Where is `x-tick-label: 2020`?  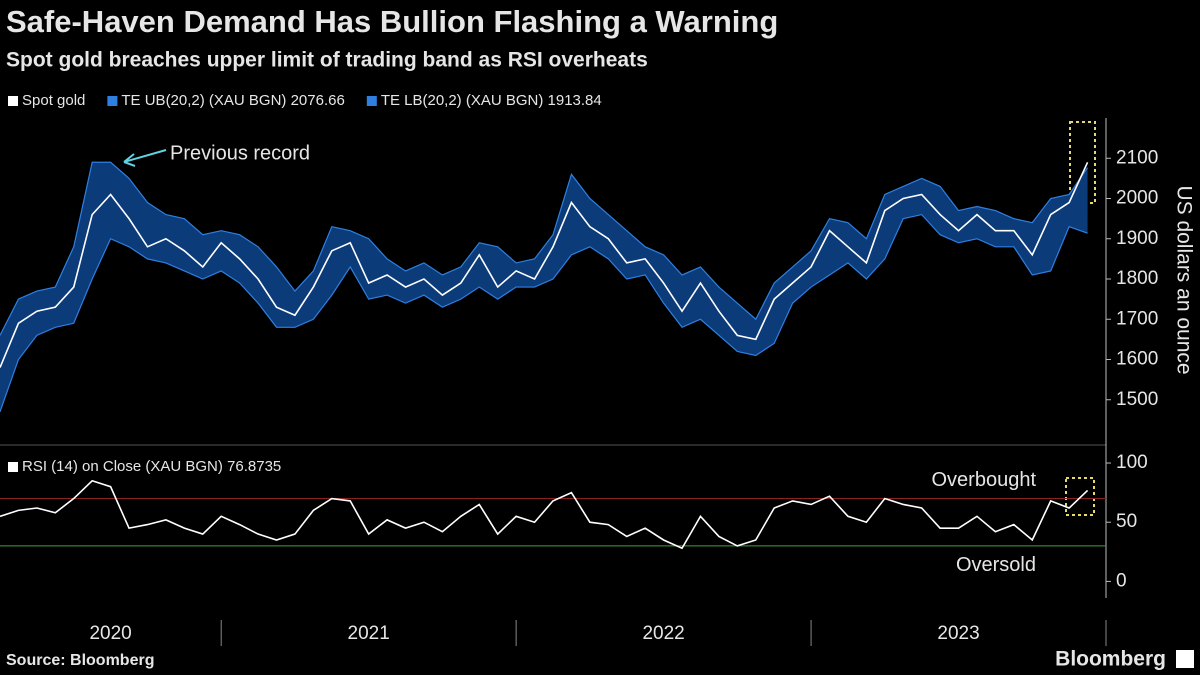
x-tick-label: 2020 is located at coordinates (110, 633).